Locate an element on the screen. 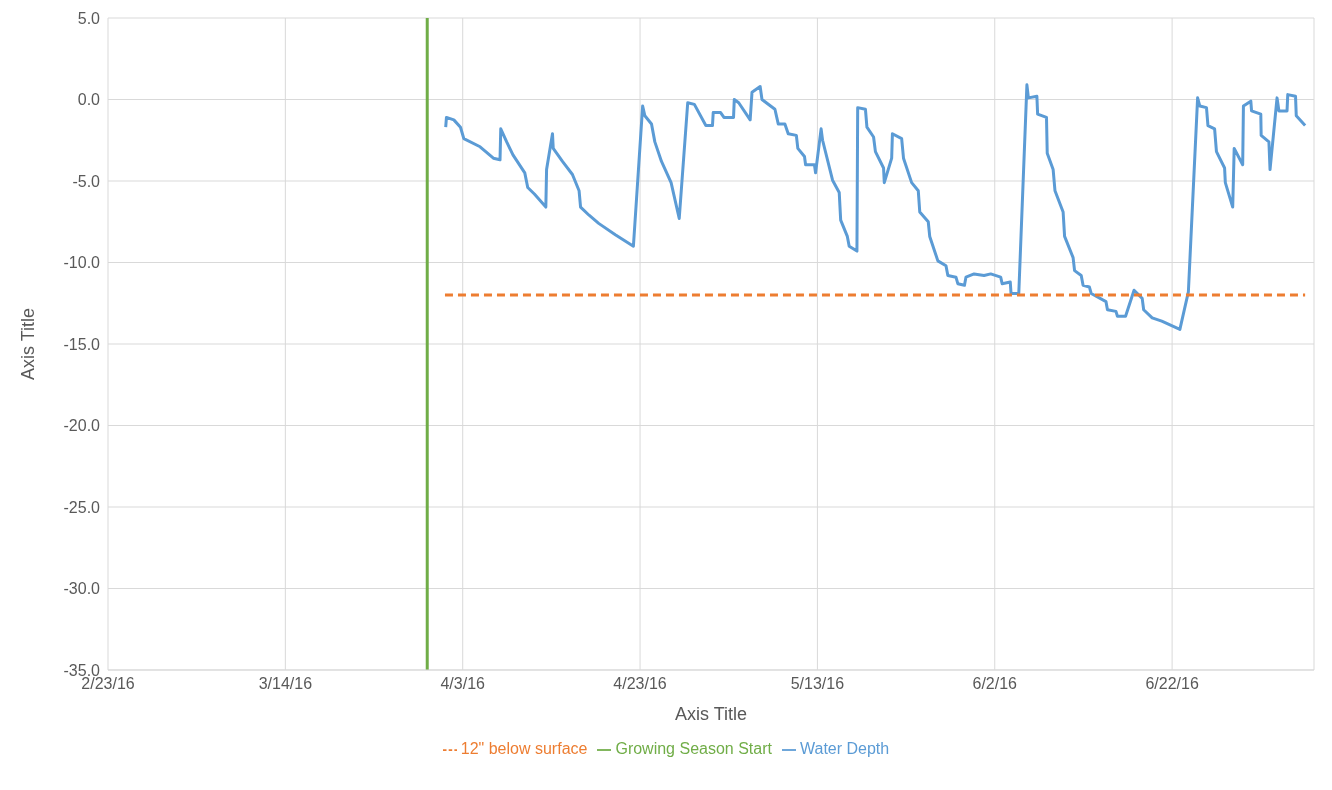 The width and height of the screenshot is (1332, 790). legend-label: Growing Season Start is located at coordinates (693, 748).